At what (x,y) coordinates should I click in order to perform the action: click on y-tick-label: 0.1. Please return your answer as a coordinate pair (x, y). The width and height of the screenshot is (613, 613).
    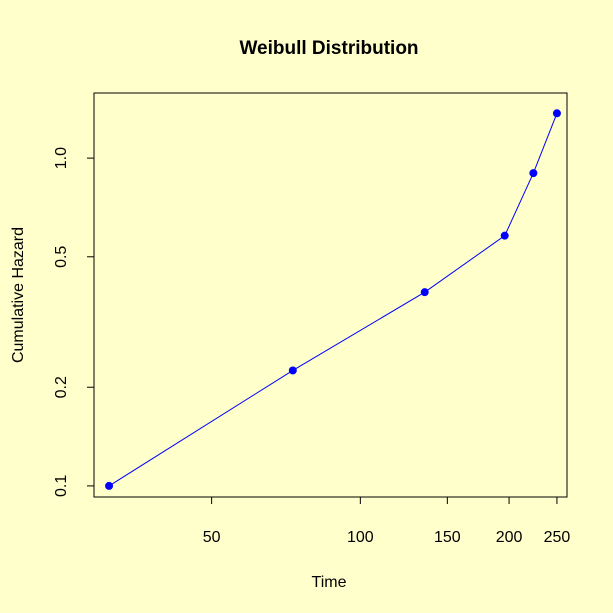
    Looking at the image, I should click on (61, 486).